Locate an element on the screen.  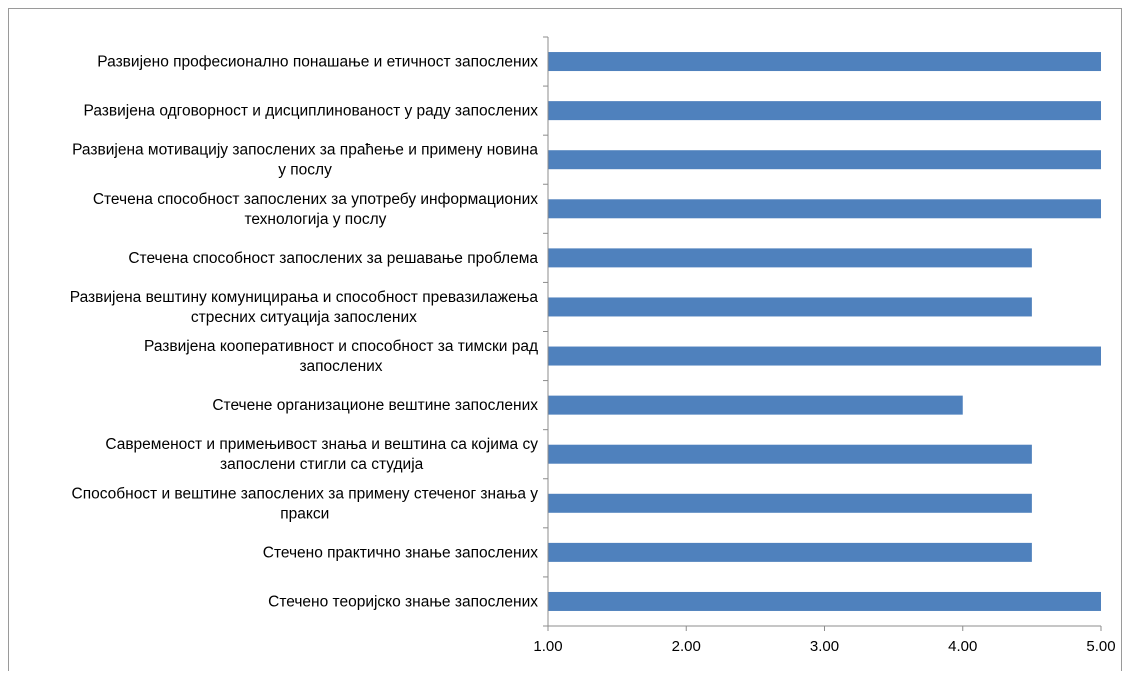
category-label: Стечене организационе вештине запослених is located at coordinates (375, 405).